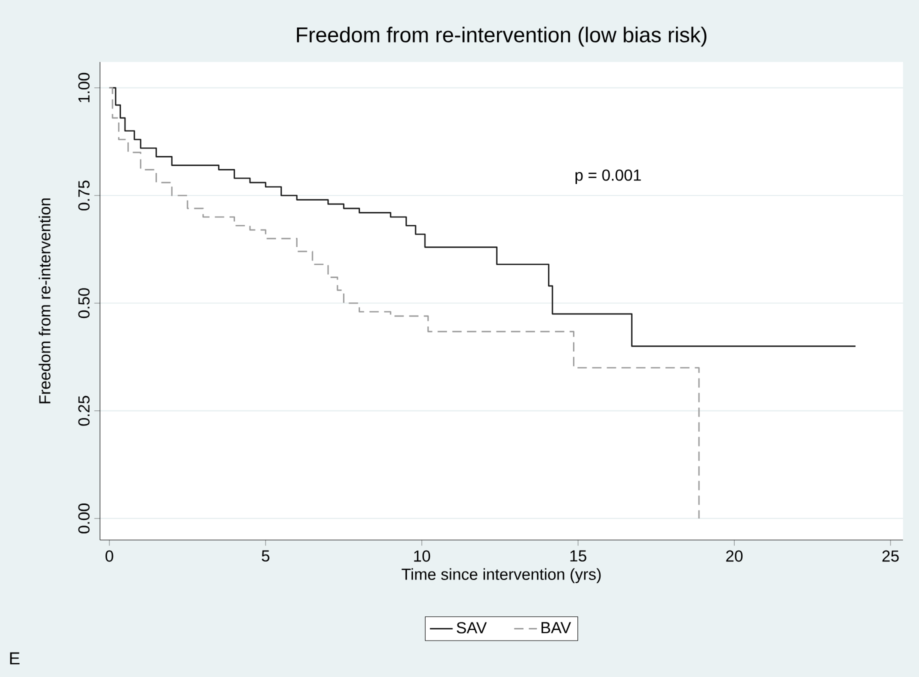  I want to click on y-tick-label: 0.25, so click(84, 411).